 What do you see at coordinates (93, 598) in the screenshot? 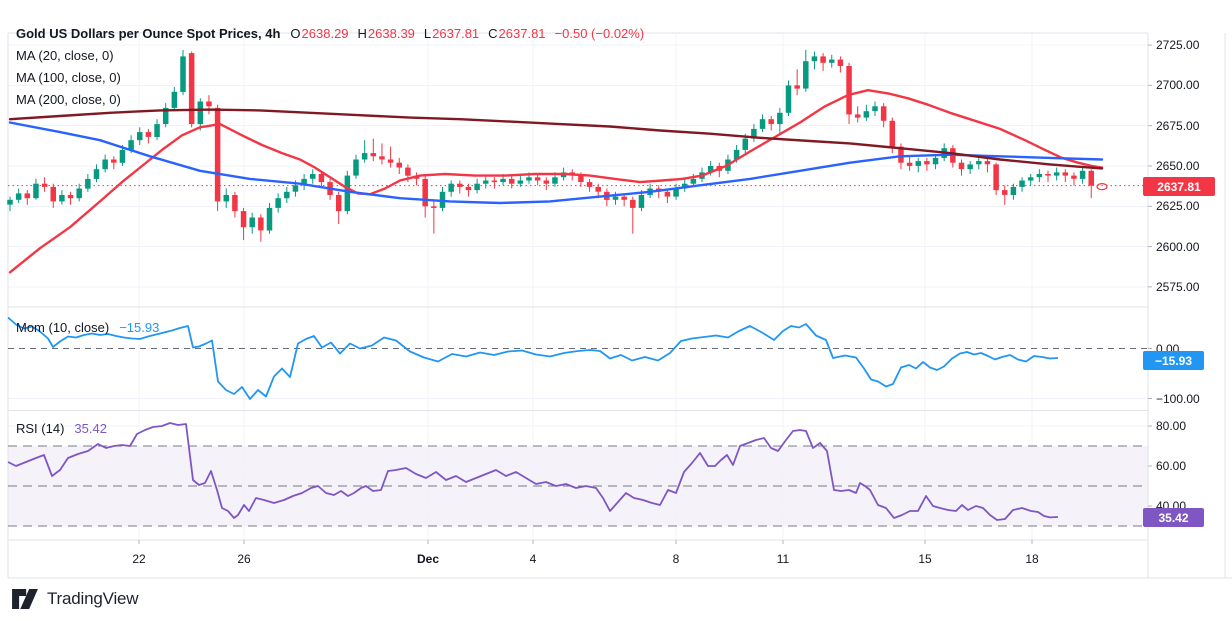
I see `tradingview-logo-text: TradingView` at bounding box center [93, 598].